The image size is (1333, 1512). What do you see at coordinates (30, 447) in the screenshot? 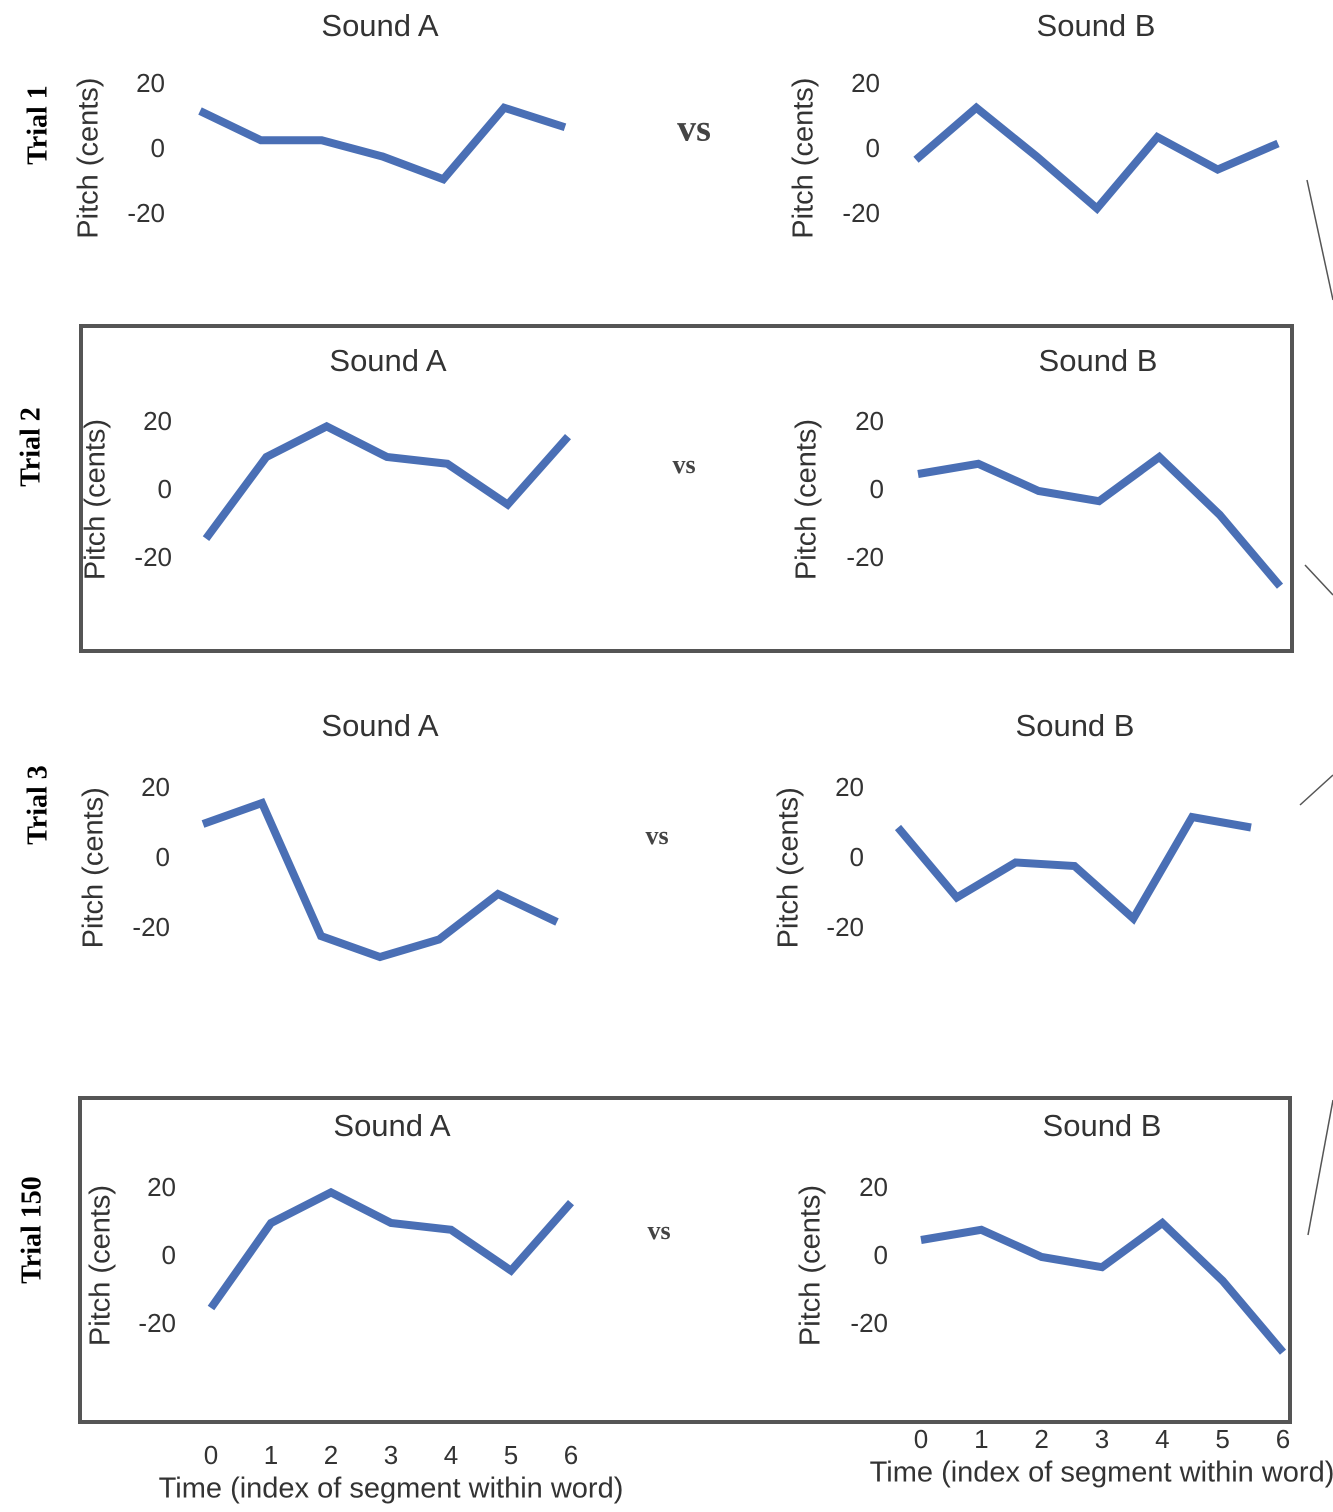
I see `trial-label: Trial 2` at bounding box center [30, 447].